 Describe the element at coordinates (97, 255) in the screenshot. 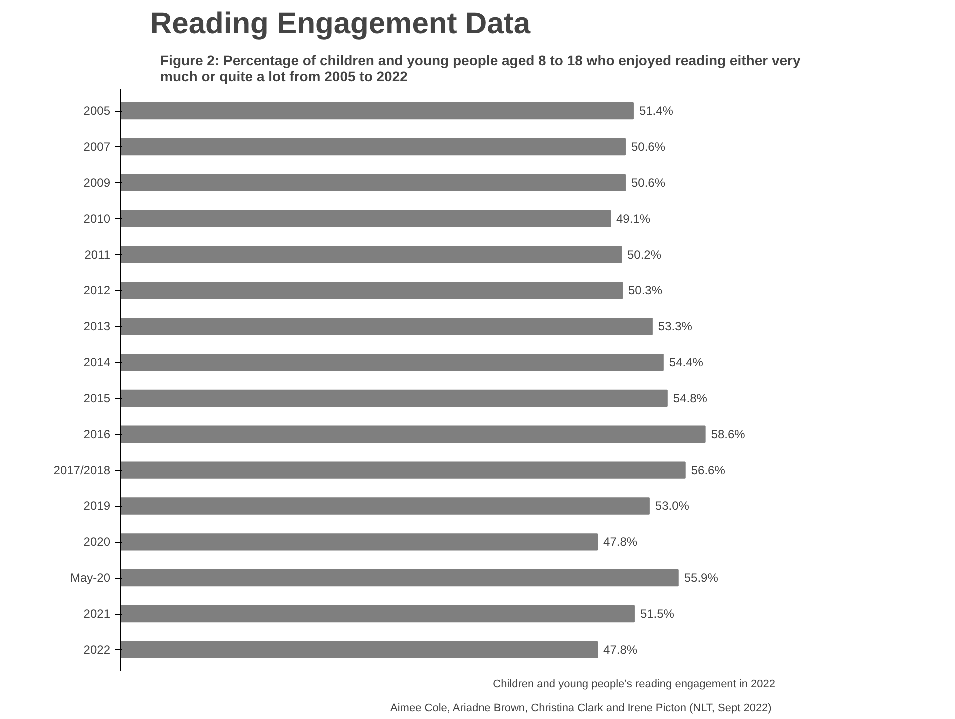

I see `y-tick-label: 2011` at that location.